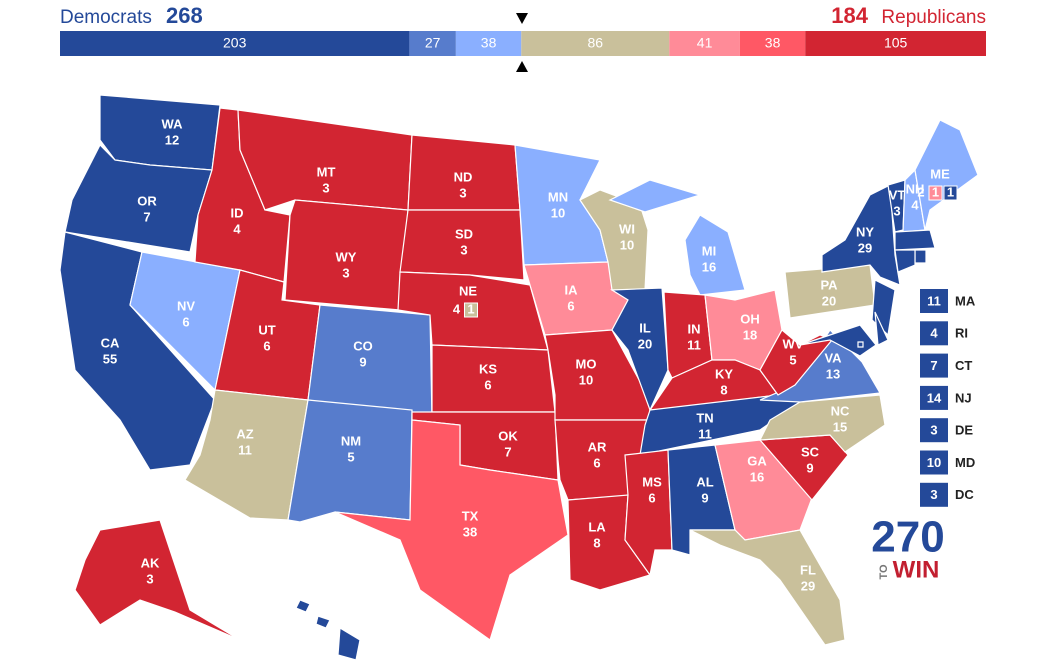 The width and height of the screenshot is (1050, 670). What do you see at coordinates (694, 328) in the screenshot?
I see `state-abbr: IN` at bounding box center [694, 328].